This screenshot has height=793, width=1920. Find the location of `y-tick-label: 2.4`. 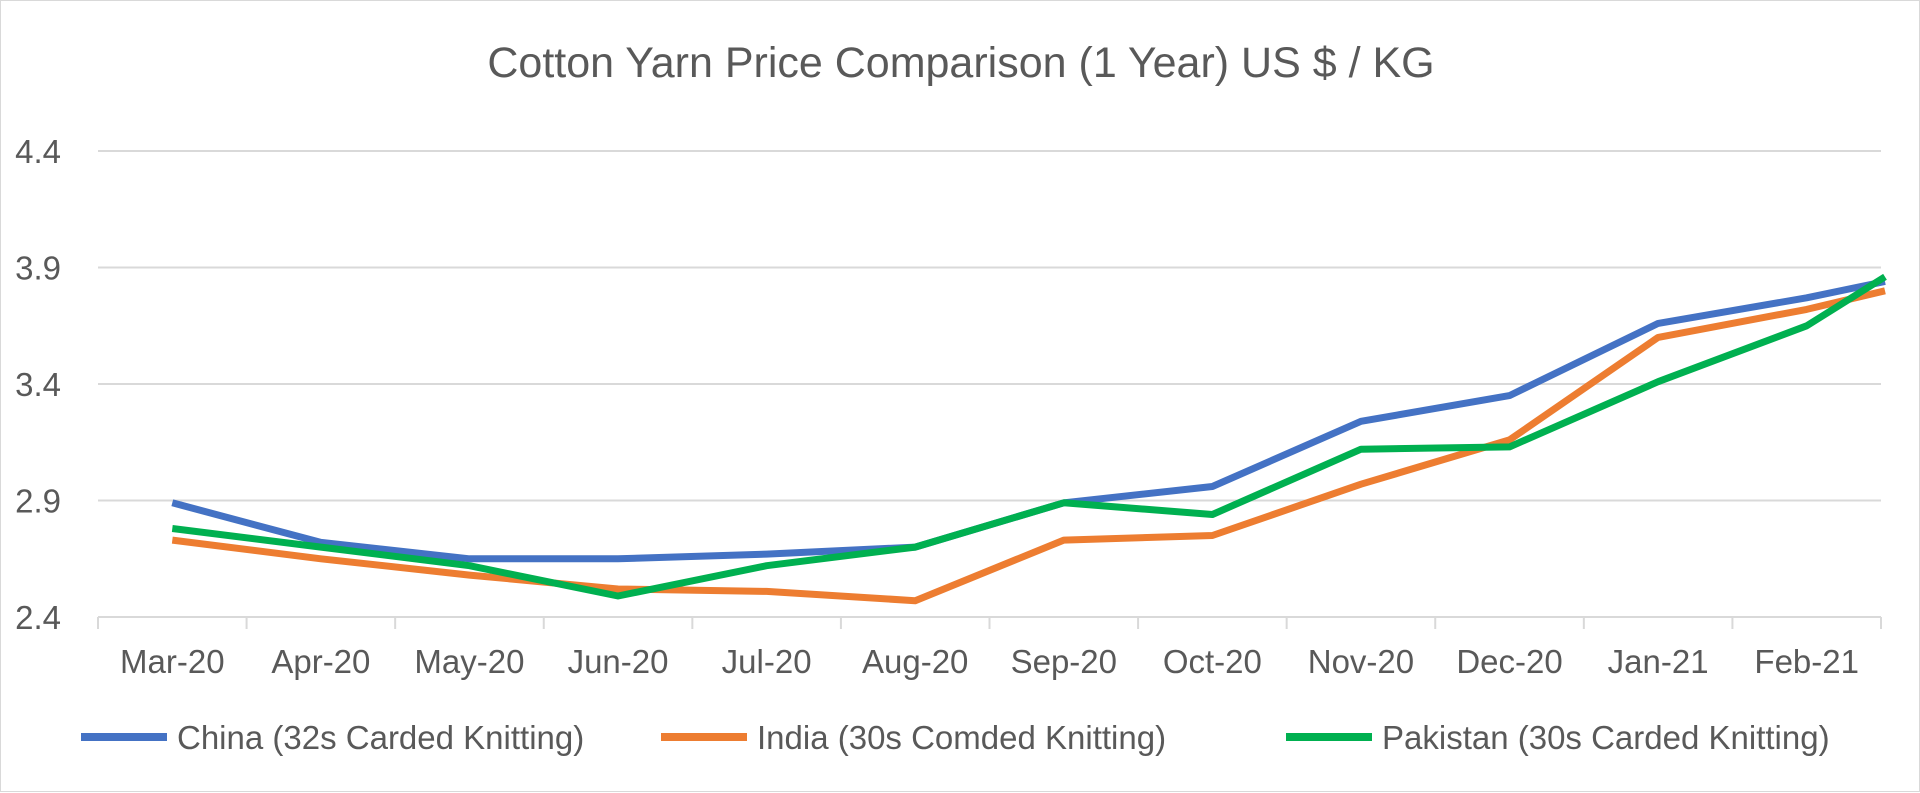

y-tick-label: 2.4 is located at coordinates (38, 617).